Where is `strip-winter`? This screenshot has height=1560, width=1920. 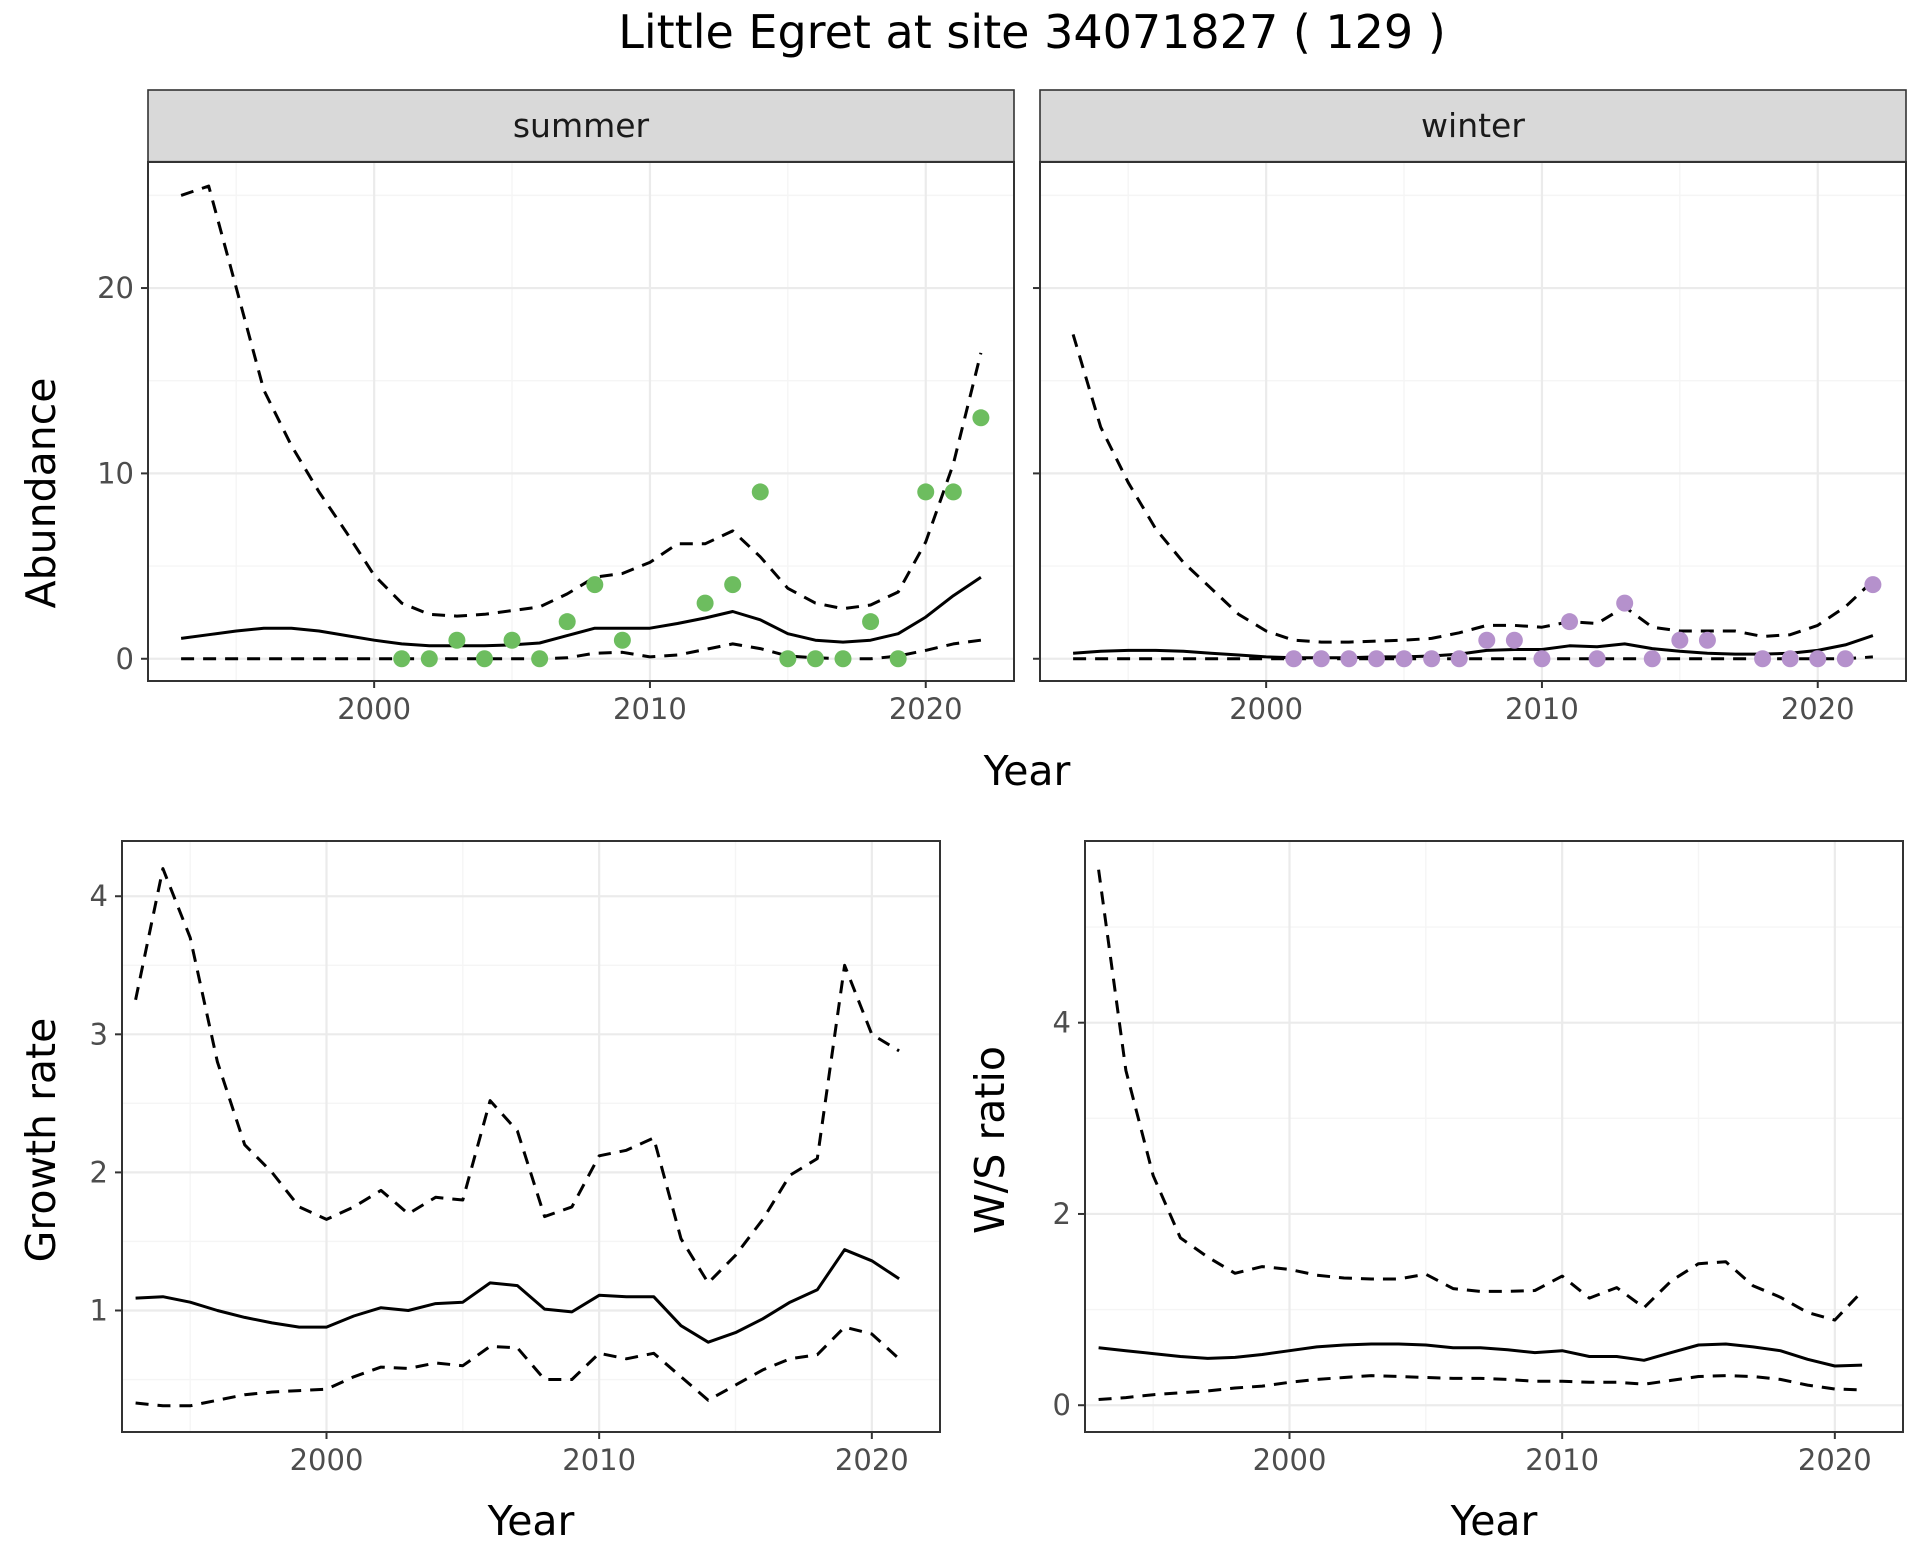
strip-winter is located at coordinates (1473, 126).